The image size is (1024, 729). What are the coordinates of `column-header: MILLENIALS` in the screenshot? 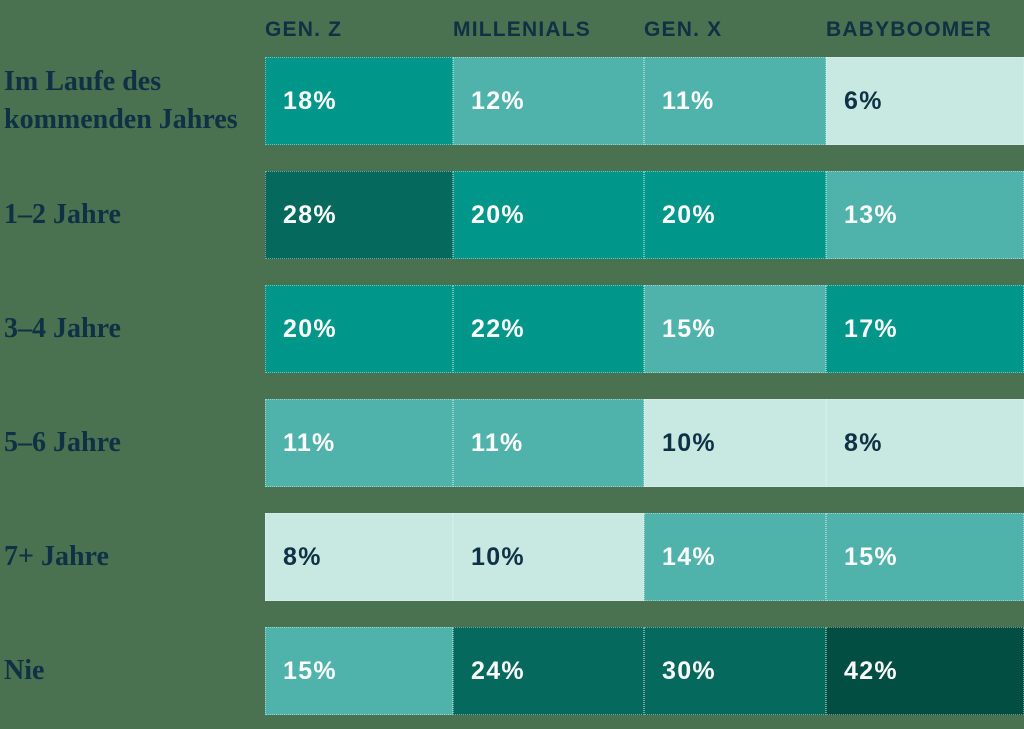 It's located at (522, 29).